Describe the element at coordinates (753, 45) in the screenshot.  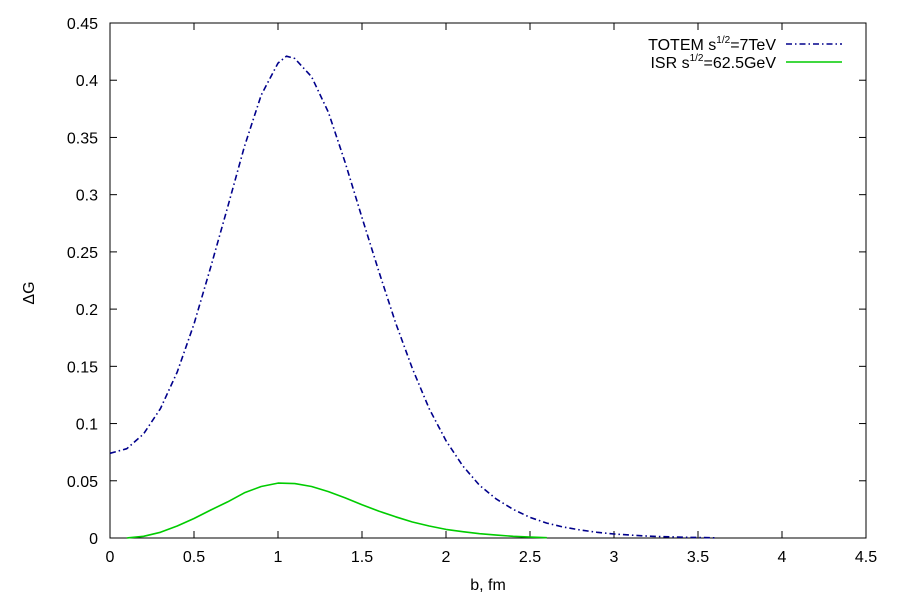
I see `legend-label-totem-rest: =7TeV` at that location.